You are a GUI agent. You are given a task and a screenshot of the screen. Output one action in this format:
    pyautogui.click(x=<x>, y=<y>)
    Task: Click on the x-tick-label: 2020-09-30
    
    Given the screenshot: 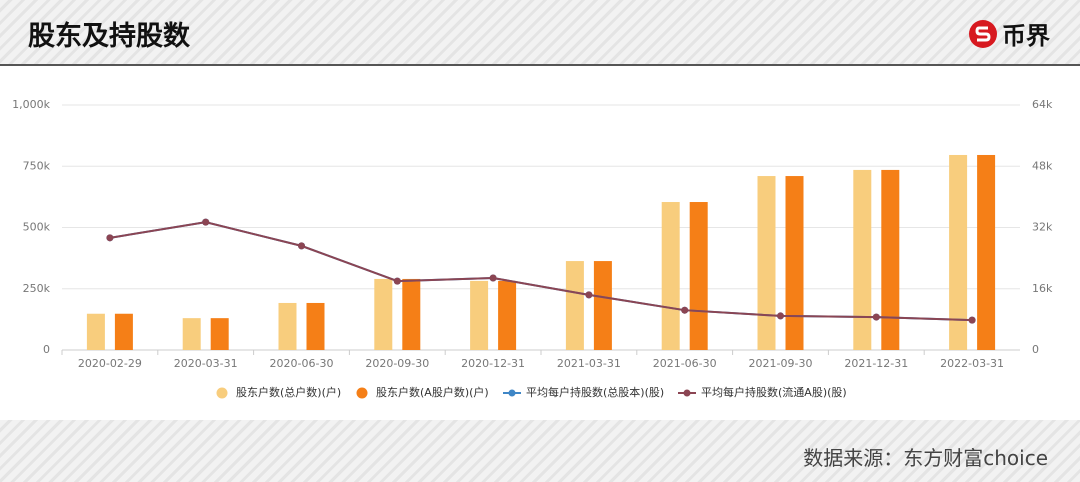 What is the action you would take?
    pyautogui.click(x=397, y=363)
    